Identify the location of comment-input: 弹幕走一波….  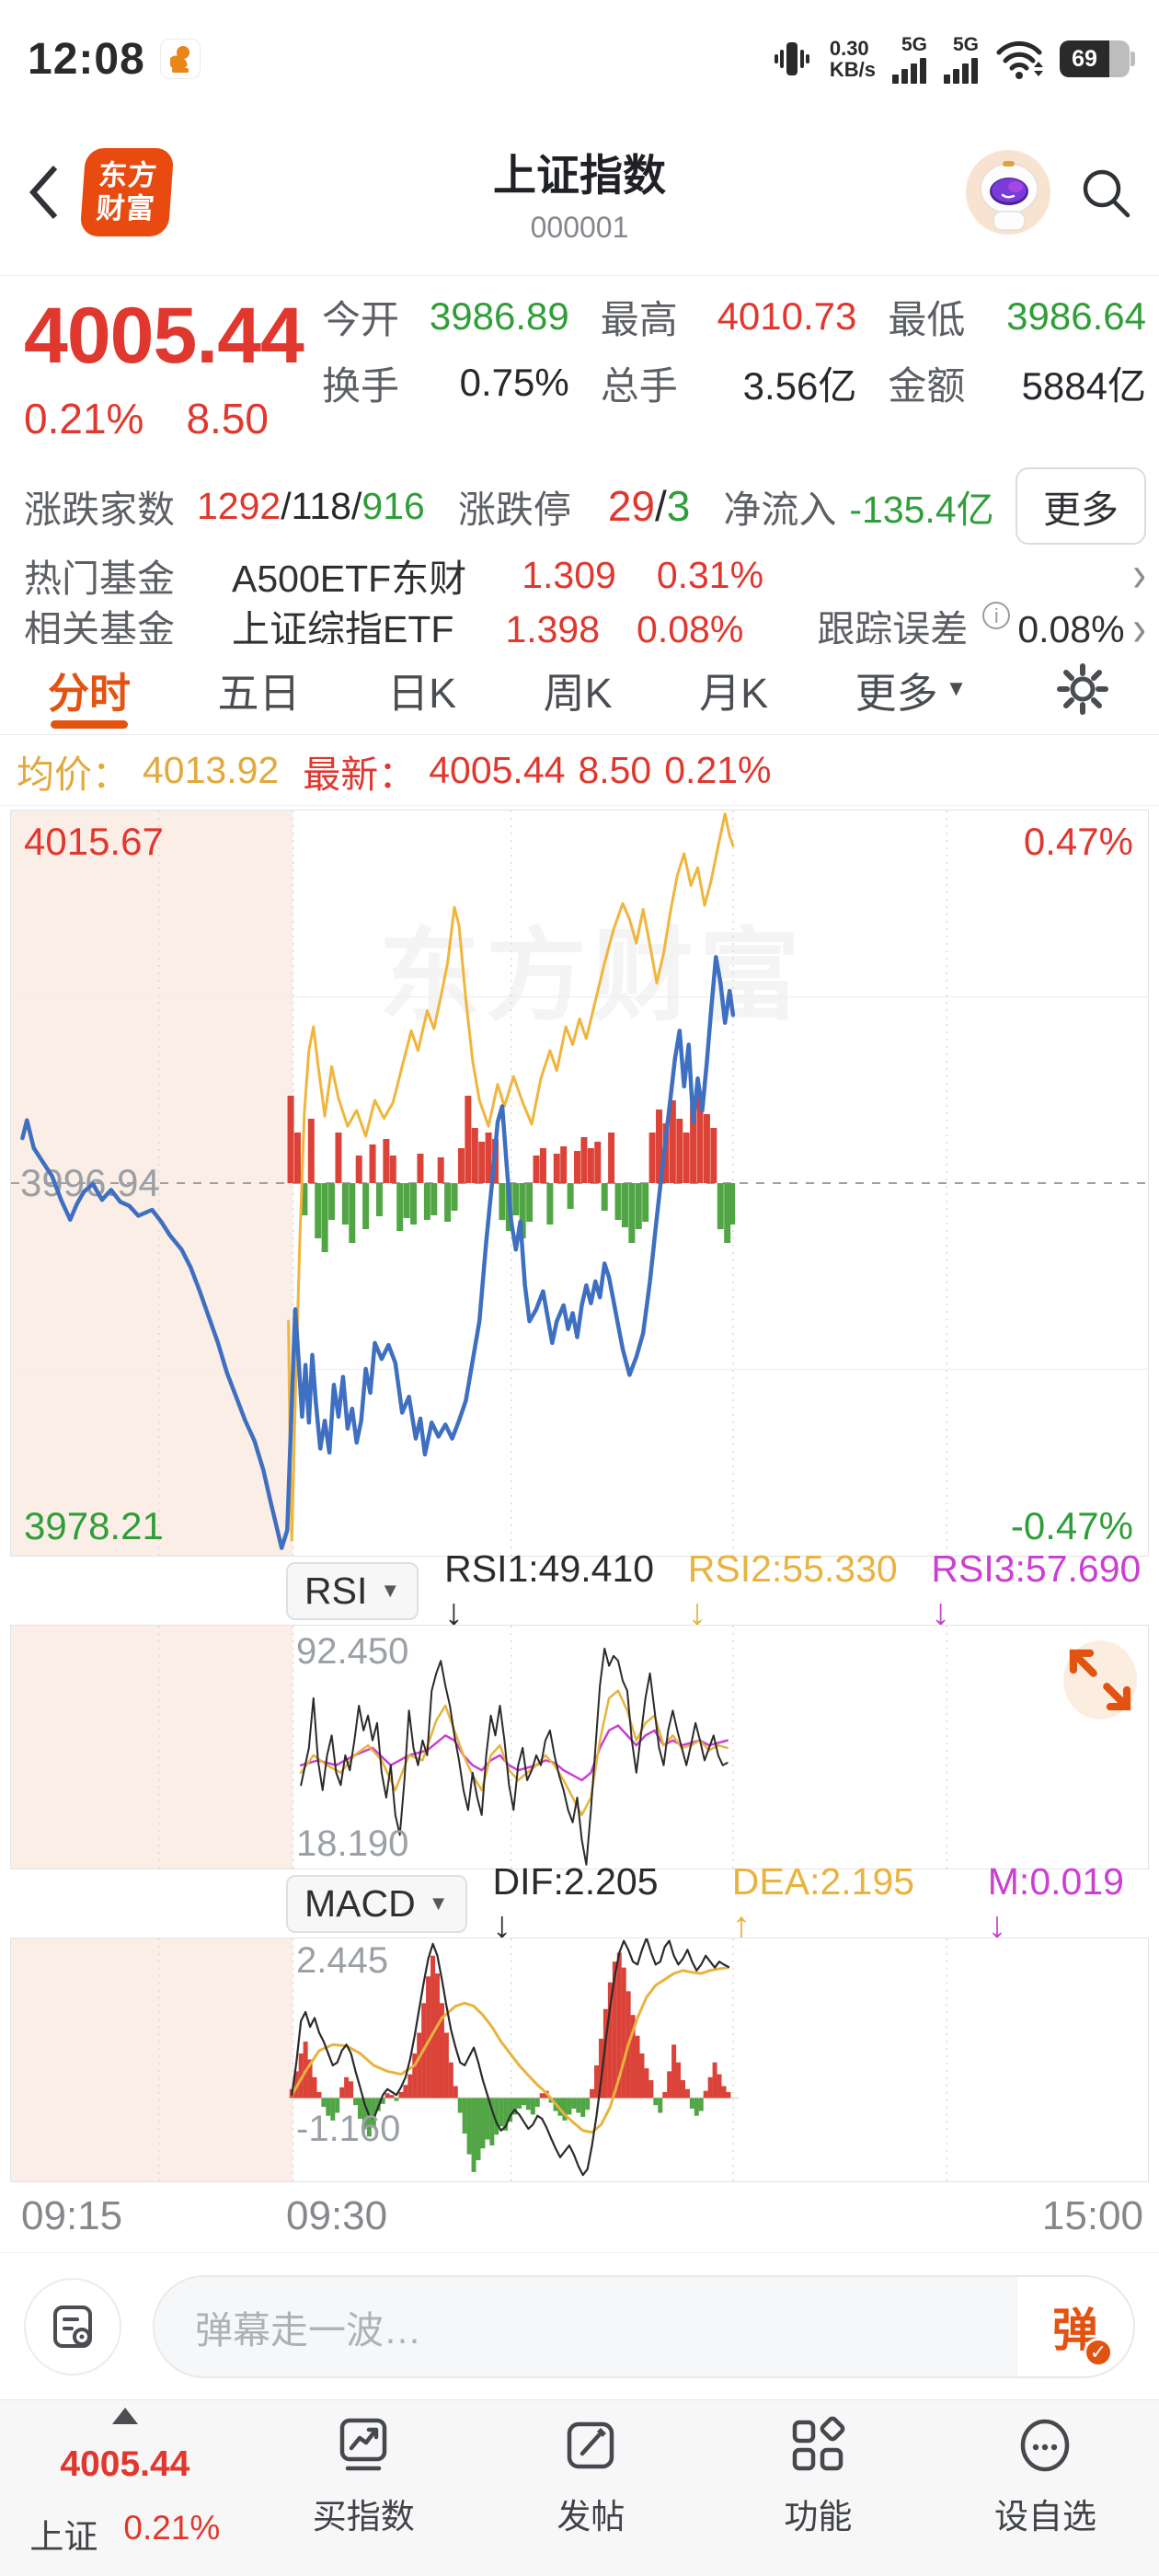
(586, 2326).